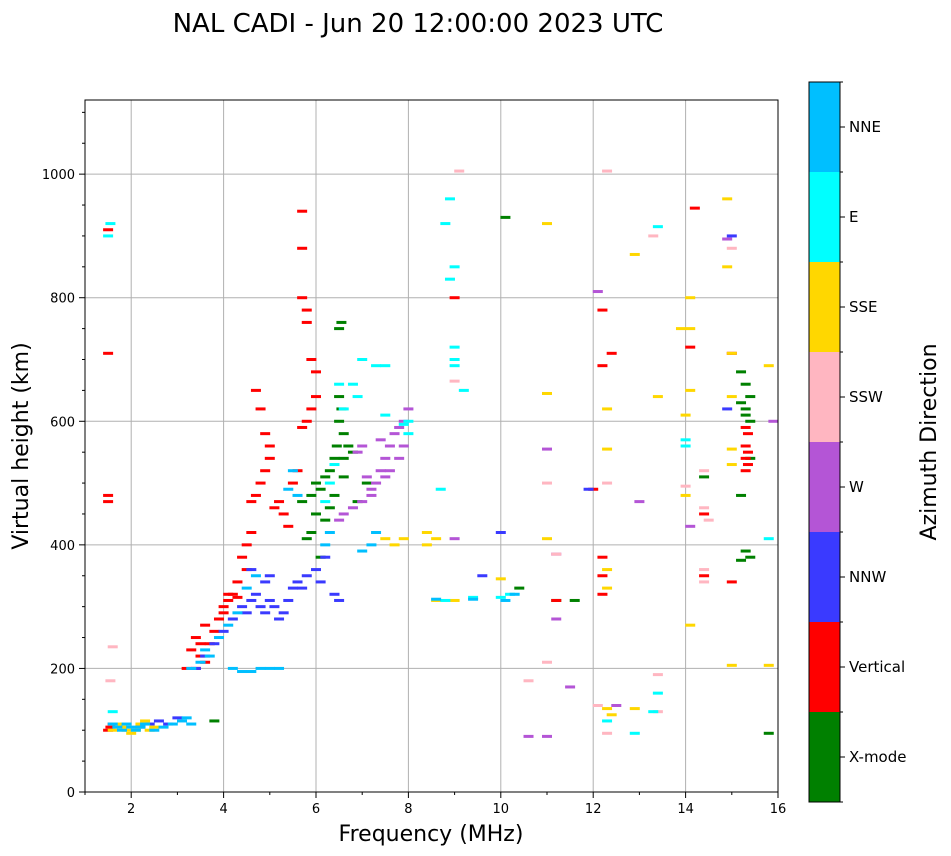 The height and width of the screenshot is (856, 951). I want to click on colorbar-label-nnw: NNW, so click(867, 577).